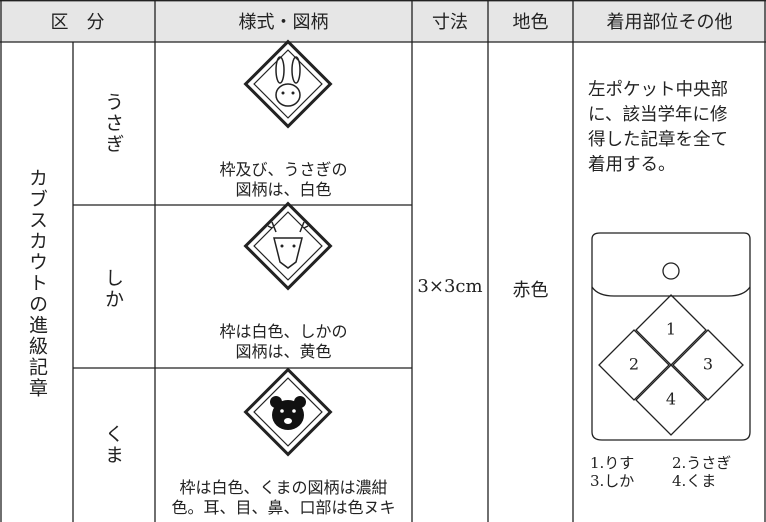 Image resolution: width=766 pixels, height=522 pixels. I want to click on placement-line: 左ポケット中央部, so click(658, 90).